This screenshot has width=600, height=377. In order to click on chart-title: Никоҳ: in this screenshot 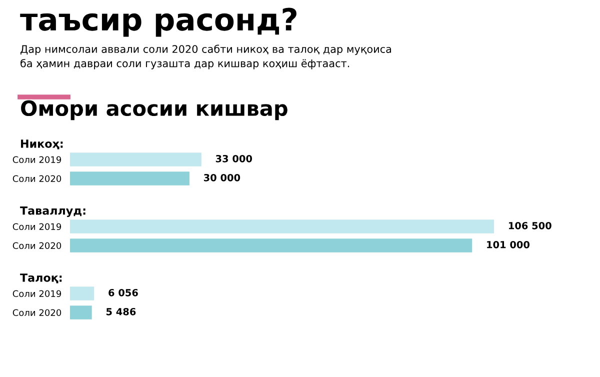, I will do `click(42, 145)`.